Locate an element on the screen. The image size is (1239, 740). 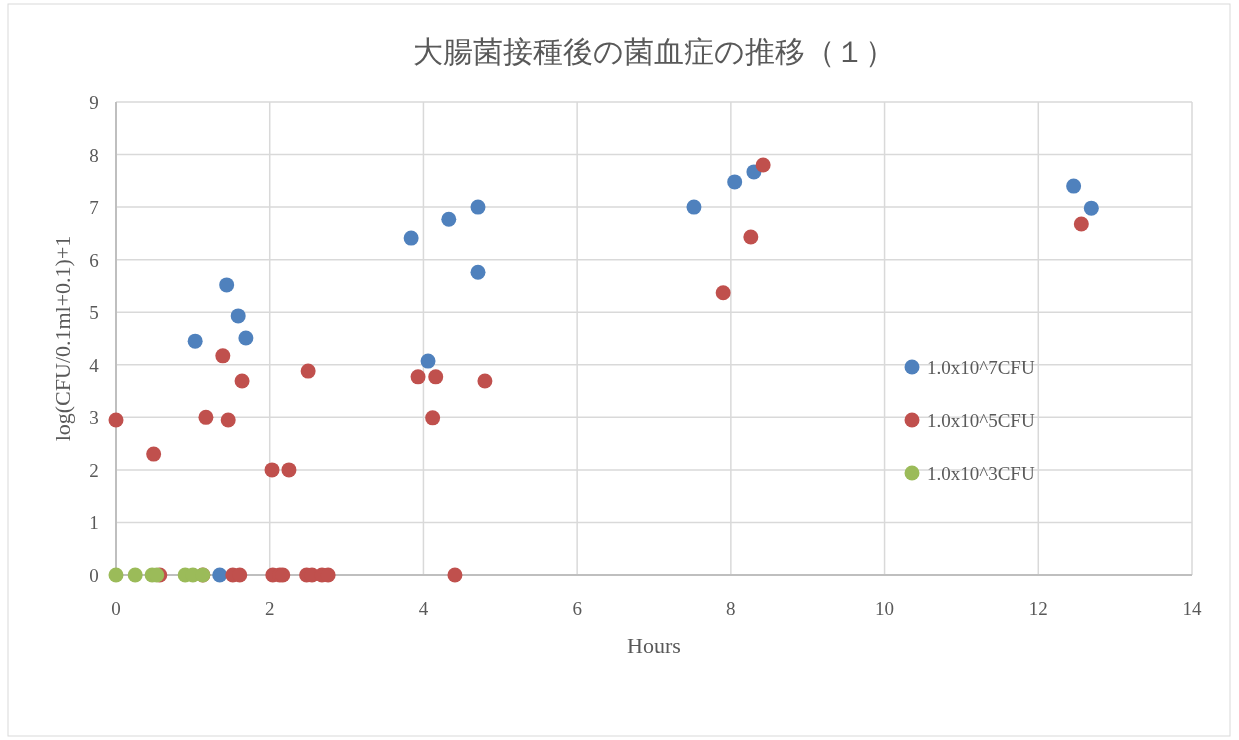
x-axis-title: Hours is located at coordinates (654, 645).